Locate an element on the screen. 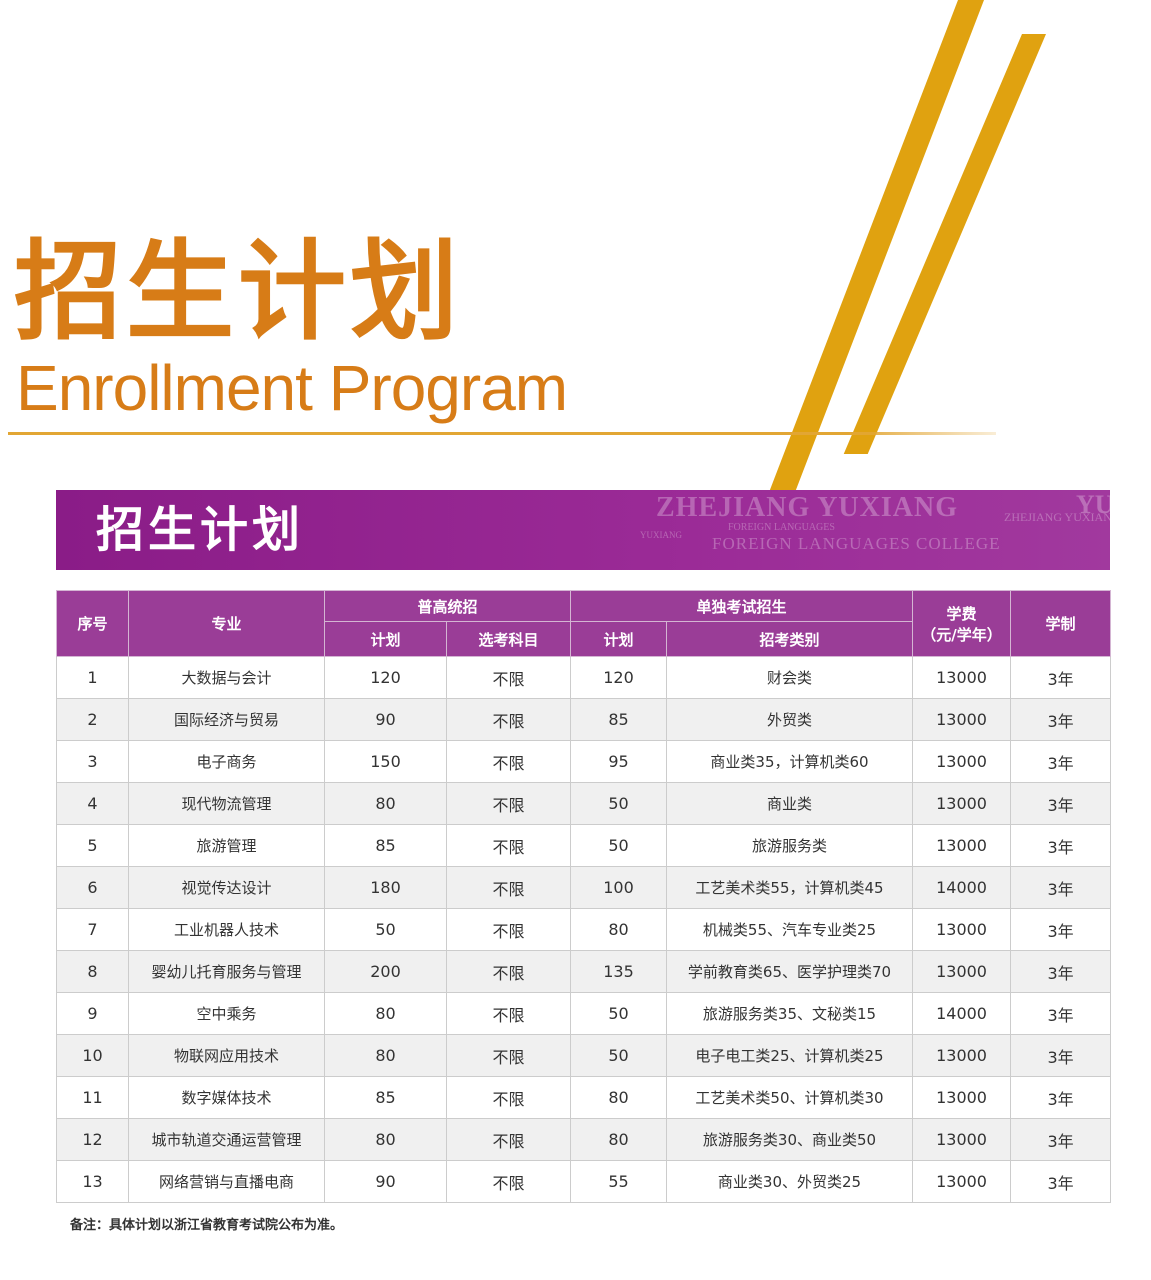  cell-seq: 11 is located at coordinates (92, 1097).